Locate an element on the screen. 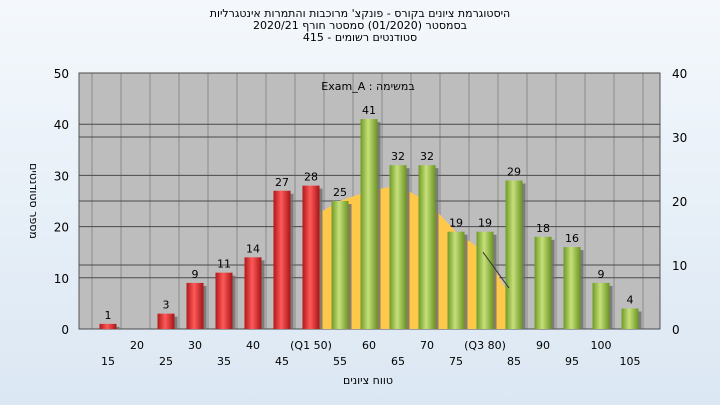  x-tick-label-0: 15 is located at coordinates (108, 361).